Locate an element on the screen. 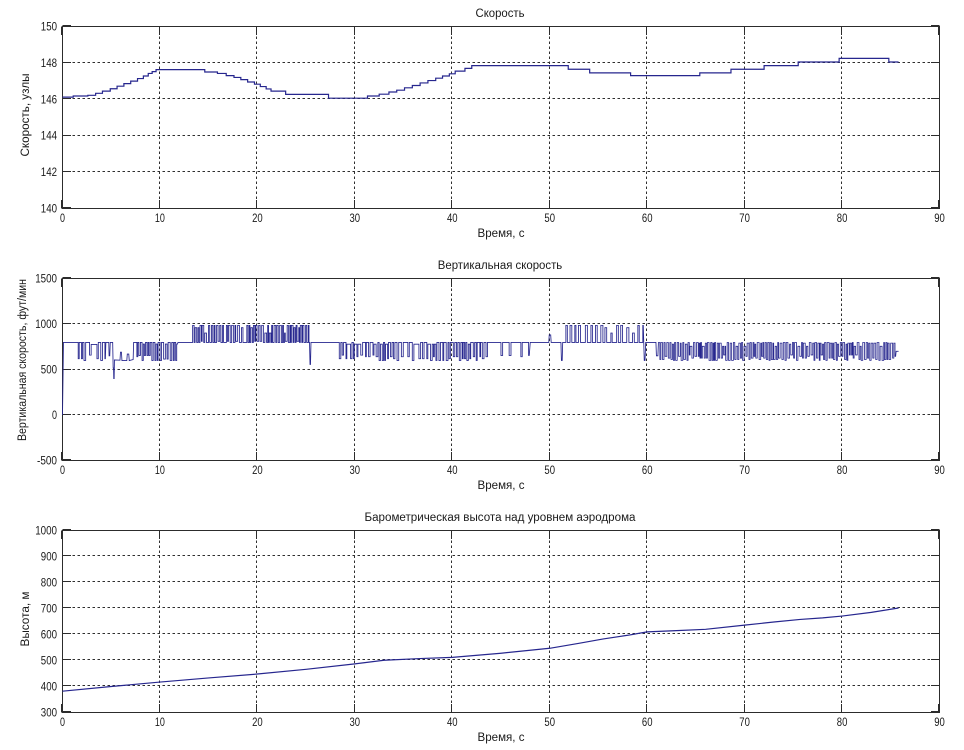 This screenshot has height=750, width=964. svg-text: 142 is located at coordinates (49, 173).